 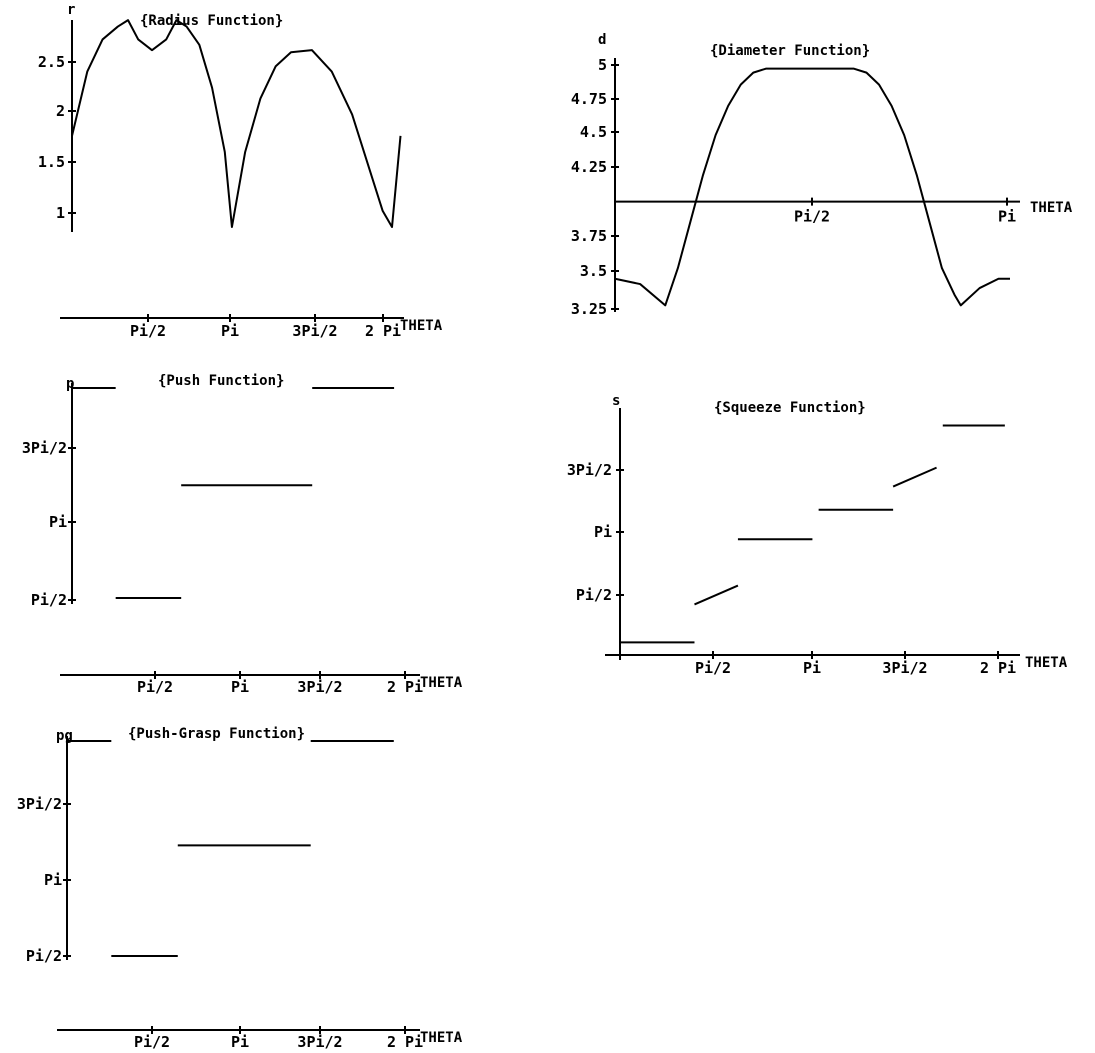 What do you see at coordinates (589, 99) in the screenshot?
I see `diameter-y-tick-label: 4.75` at bounding box center [589, 99].